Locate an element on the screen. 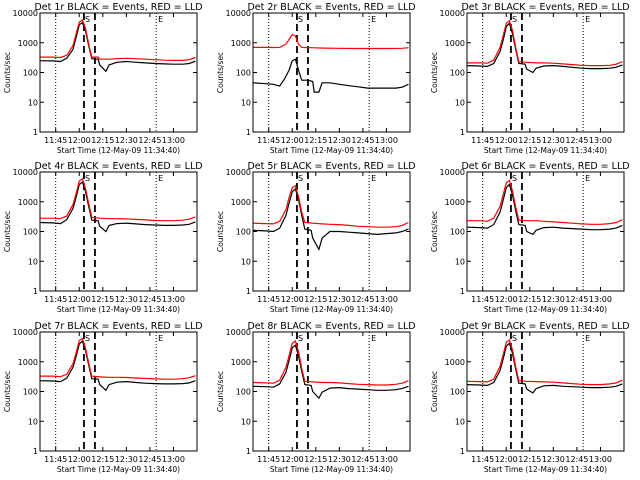  panel-title: Det 5r BLACK = Events, RED = LLD is located at coordinates (331, 166).